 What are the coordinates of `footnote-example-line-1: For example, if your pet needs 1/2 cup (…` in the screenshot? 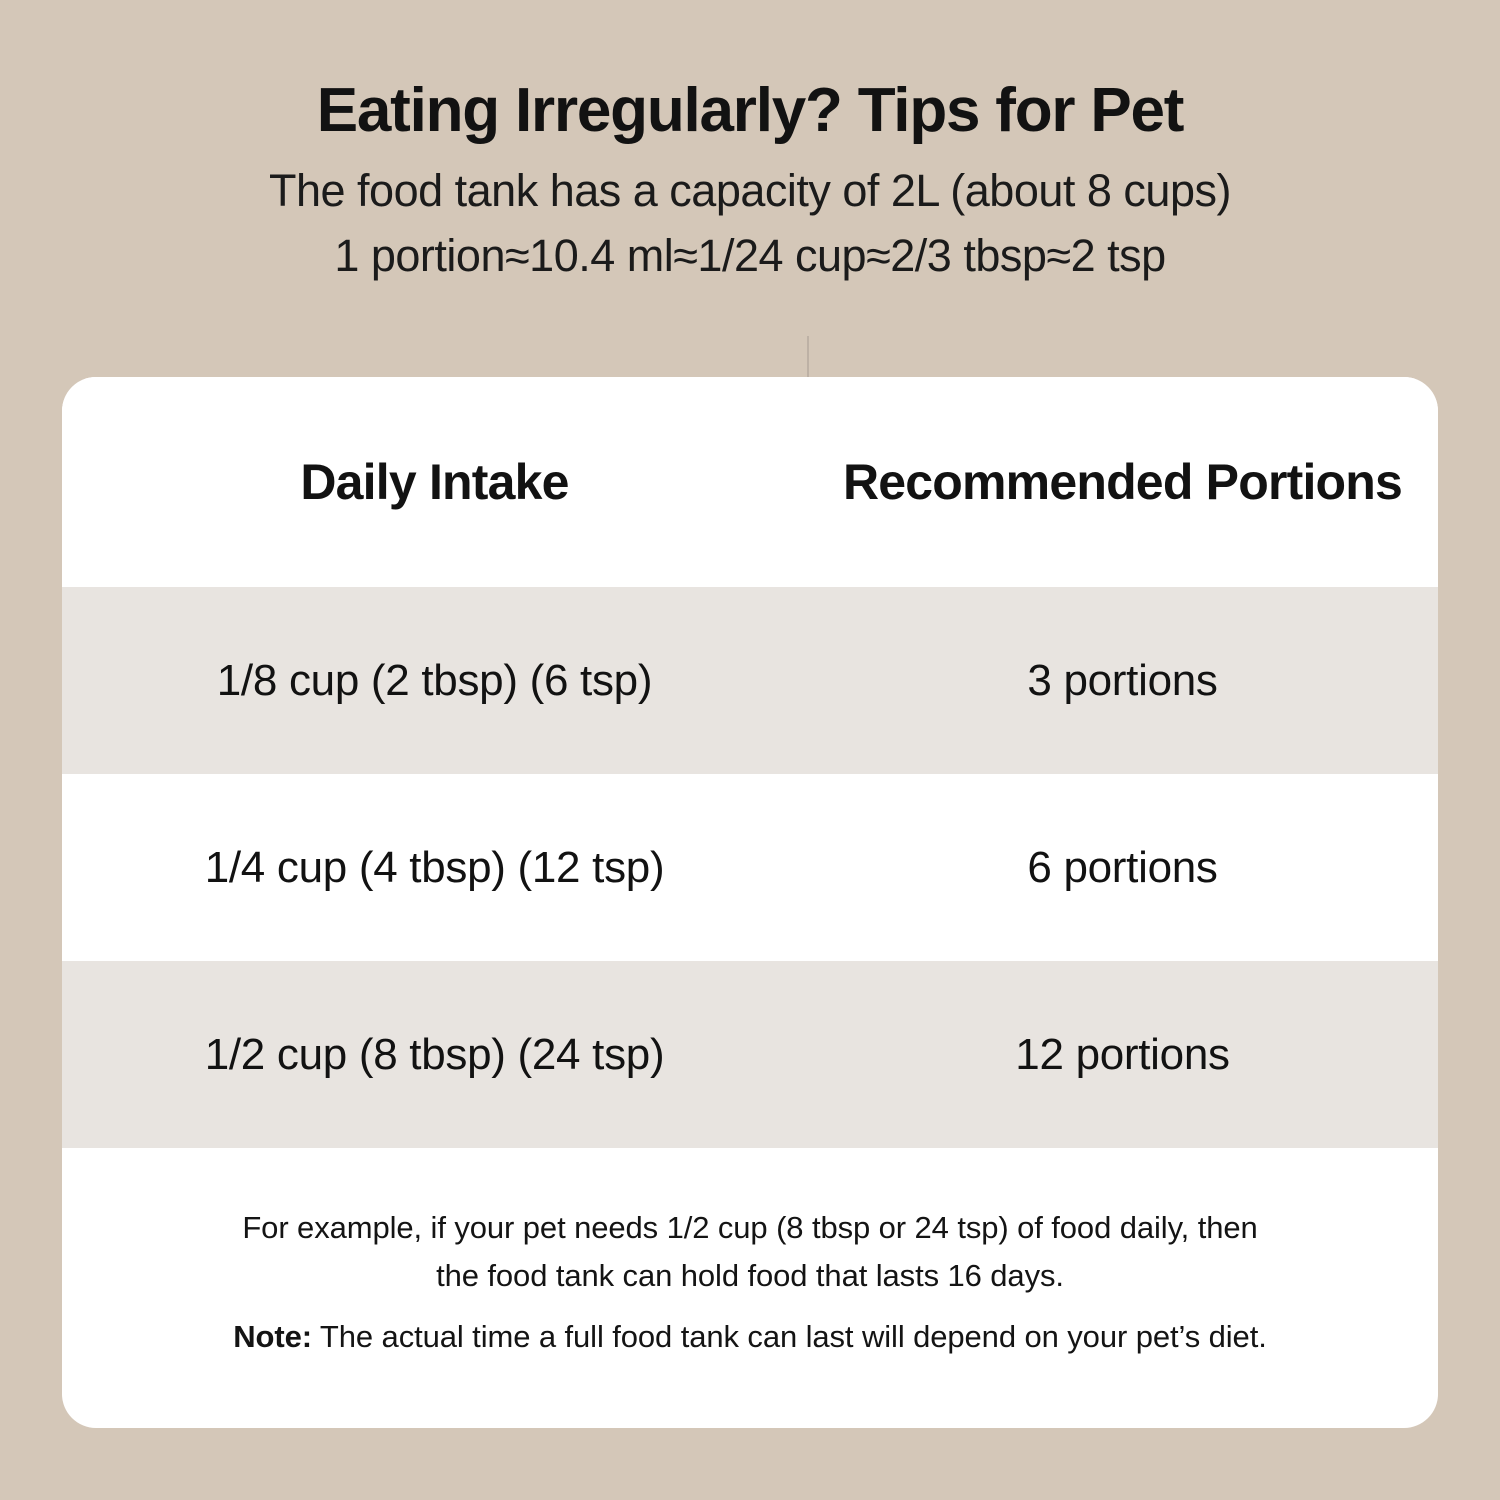 It's located at (750, 1227).